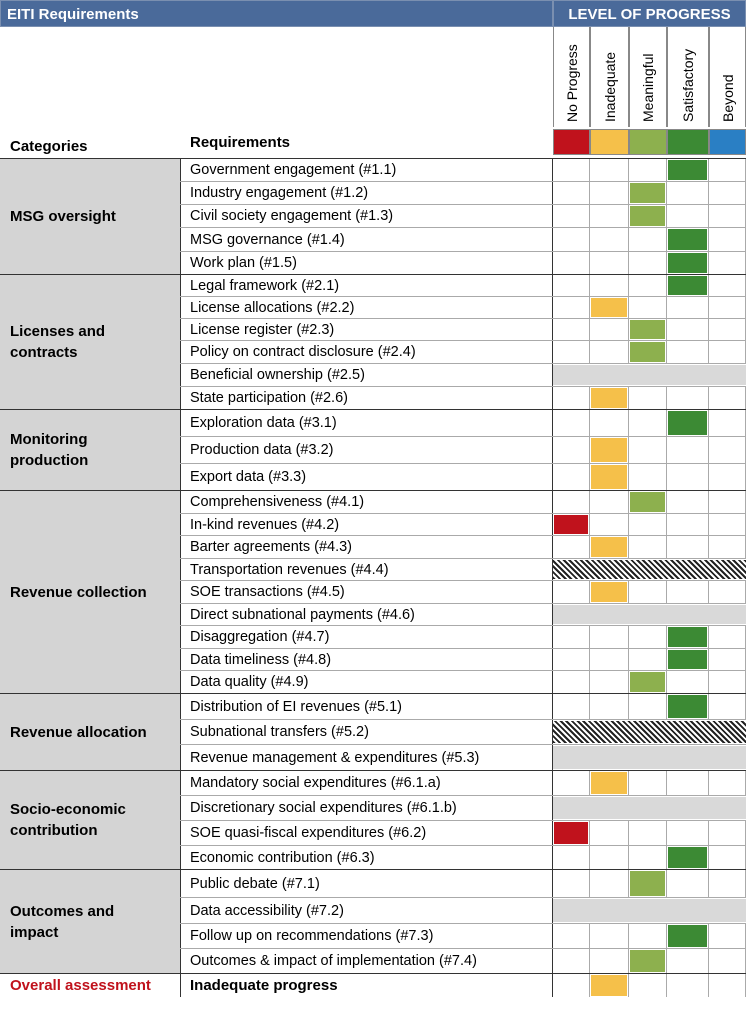 The image size is (746, 1013). I want to click on level-label-text: Inadequate, so click(609, 86).